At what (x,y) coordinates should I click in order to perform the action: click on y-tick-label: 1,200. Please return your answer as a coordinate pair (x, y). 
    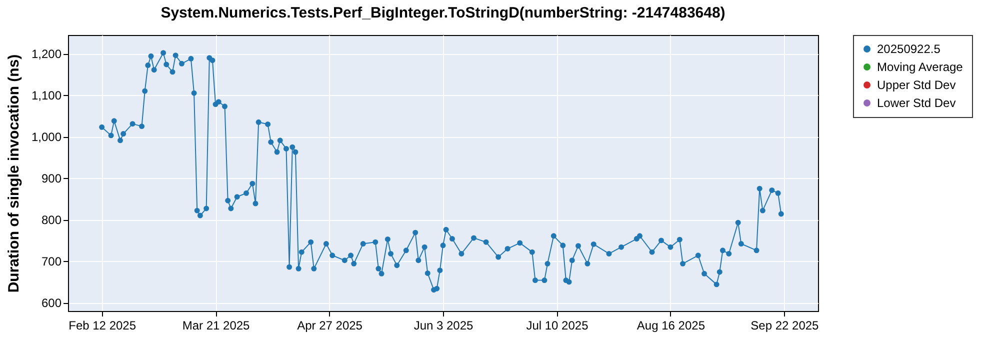
    Looking at the image, I should click on (46, 54).